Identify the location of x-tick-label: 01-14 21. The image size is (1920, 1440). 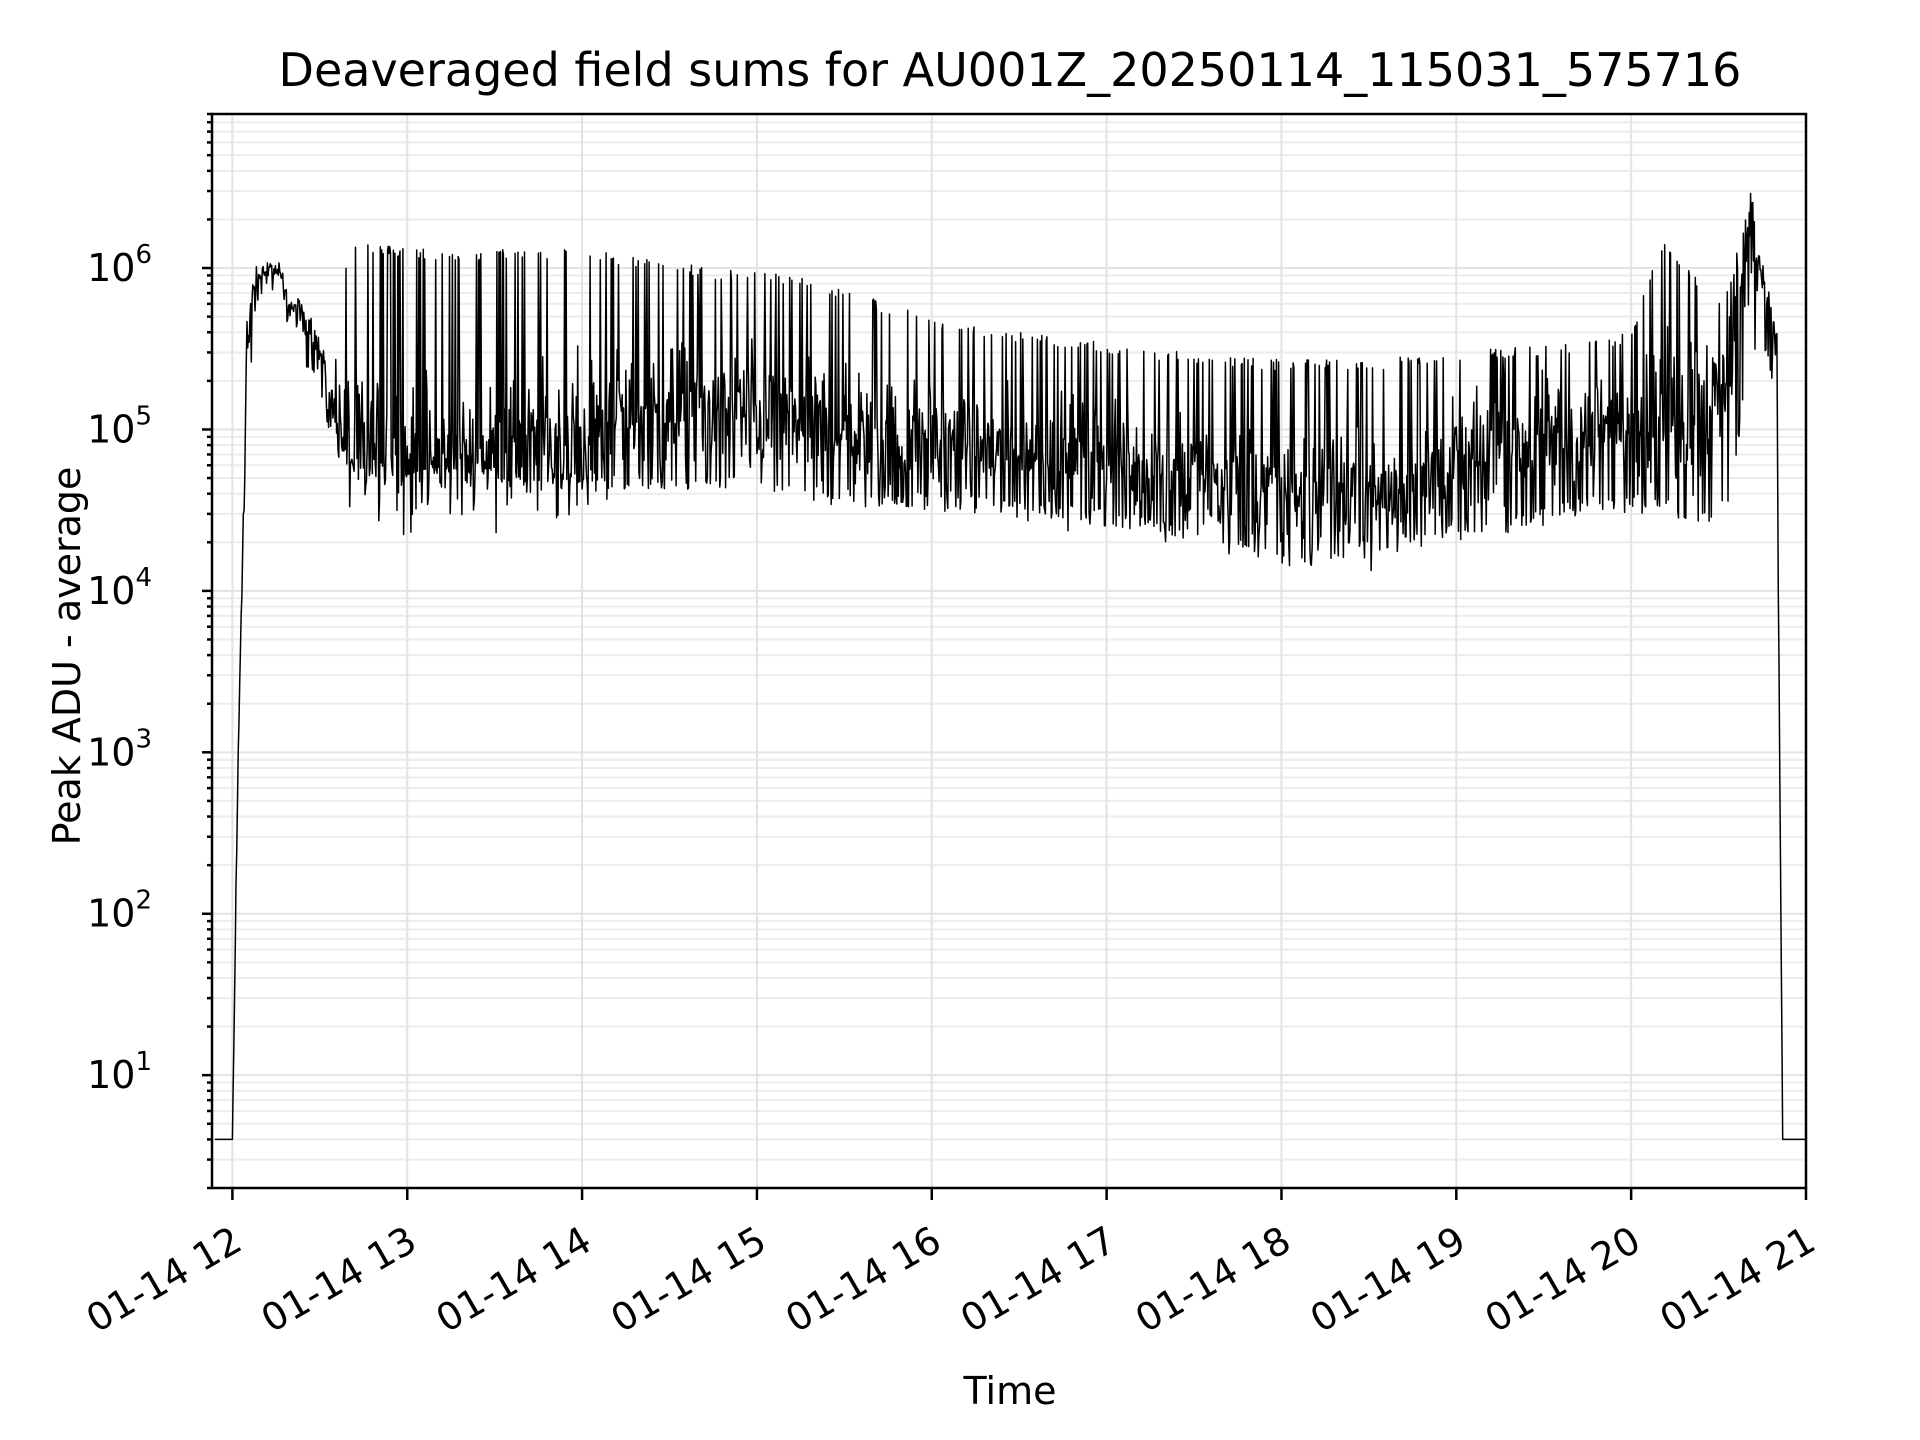
(1738, 1280).